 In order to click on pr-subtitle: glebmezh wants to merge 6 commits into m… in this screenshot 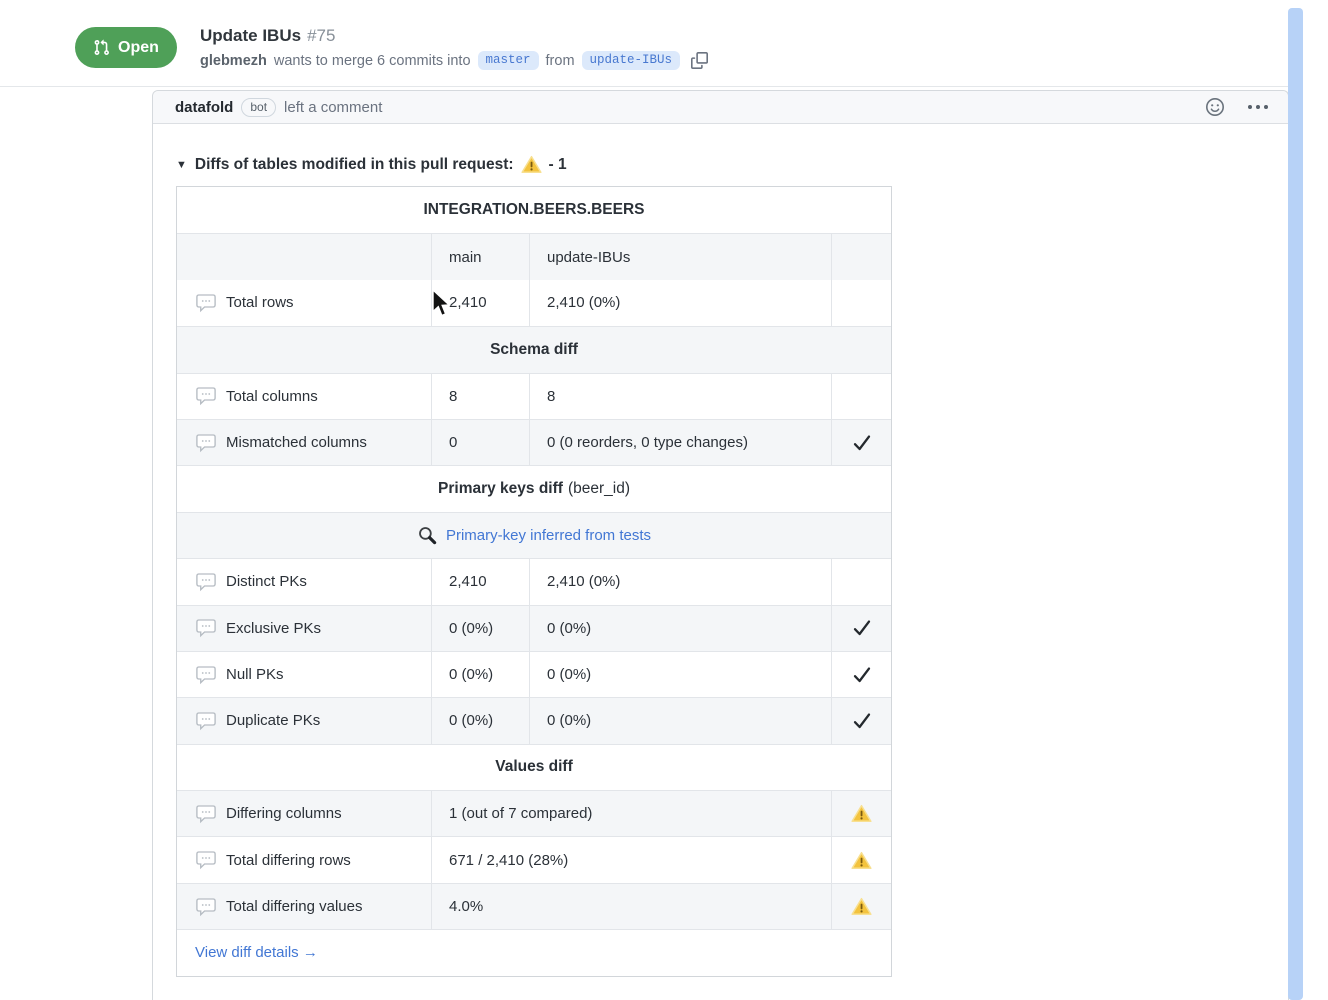, I will do `click(454, 60)`.